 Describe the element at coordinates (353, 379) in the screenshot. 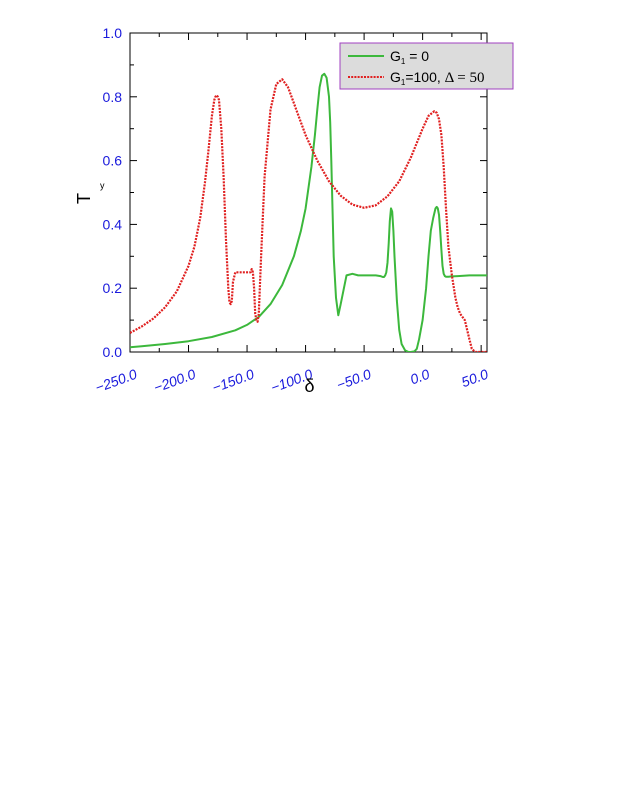

I see `x-tick-label: −50.0` at that location.